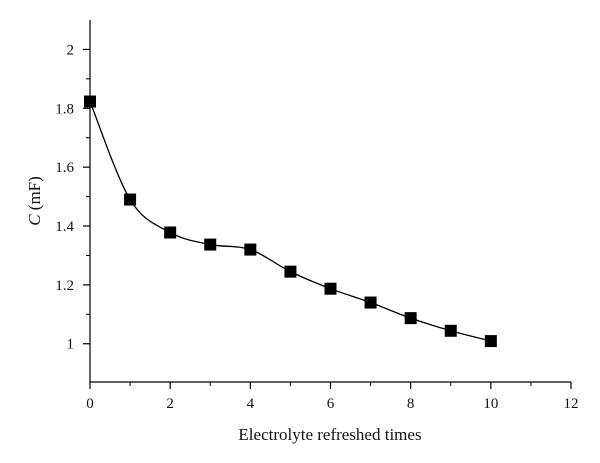  What do you see at coordinates (571, 404) in the screenshot?
I see `x-tick-label: 12` at bounding box center [571, 404].